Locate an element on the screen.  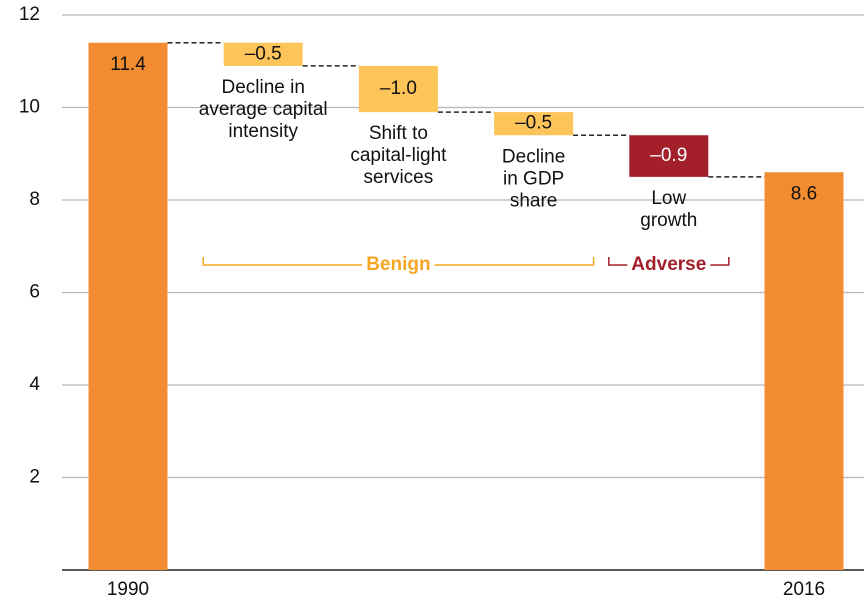
x-tick-label: 1990 is located at coordinates (128, 589).